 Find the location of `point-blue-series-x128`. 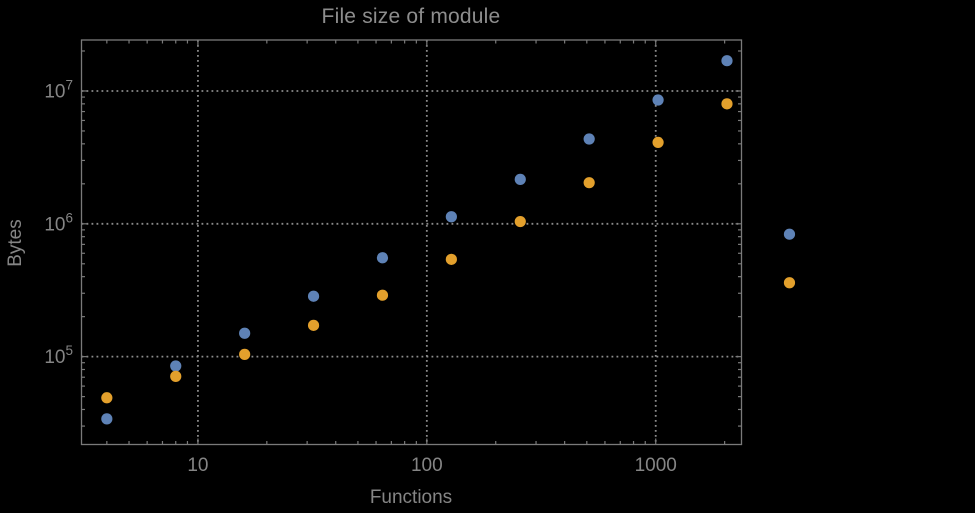

point-blue-series-x128 is located at coordinates (451, 217).